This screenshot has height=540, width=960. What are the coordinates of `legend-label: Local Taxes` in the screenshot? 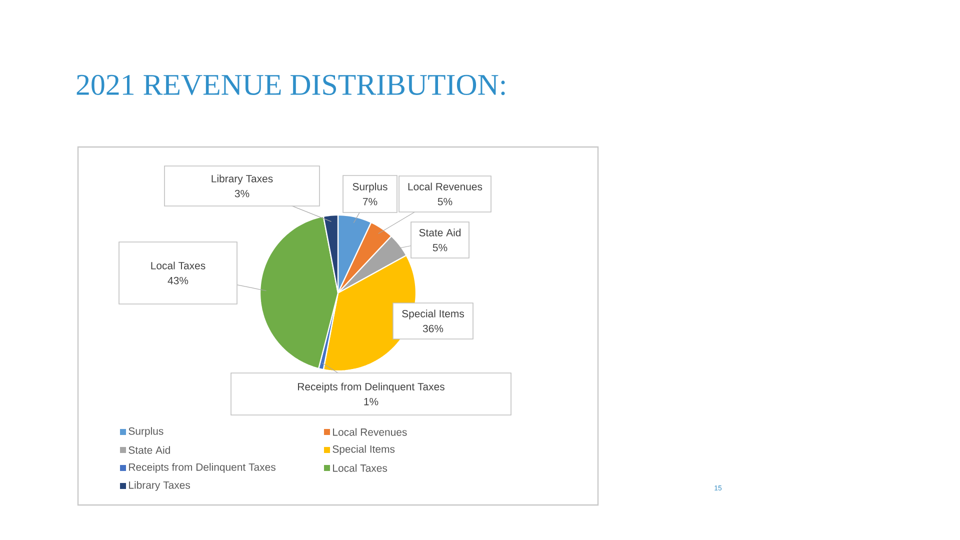 It's located at (360, 468).